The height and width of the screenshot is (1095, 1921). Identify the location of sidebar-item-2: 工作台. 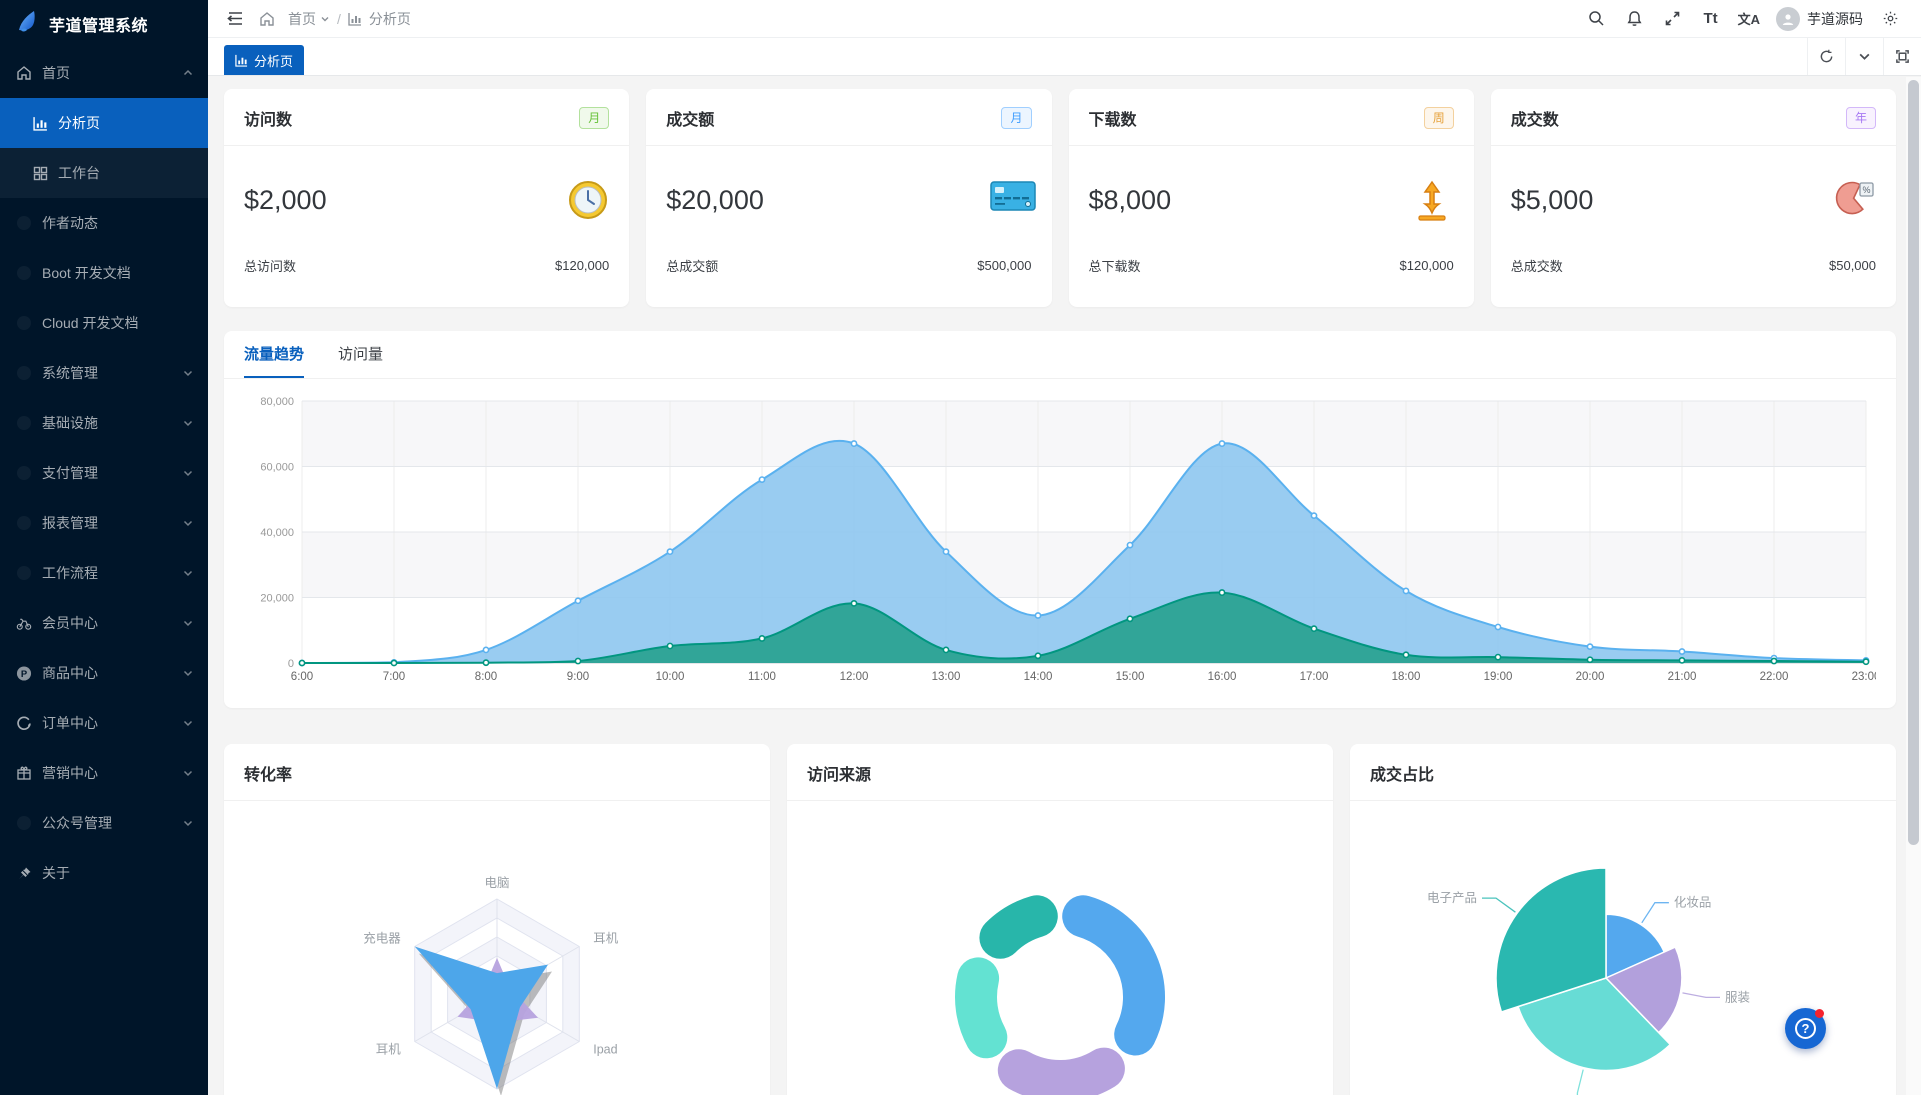
(104, 173).